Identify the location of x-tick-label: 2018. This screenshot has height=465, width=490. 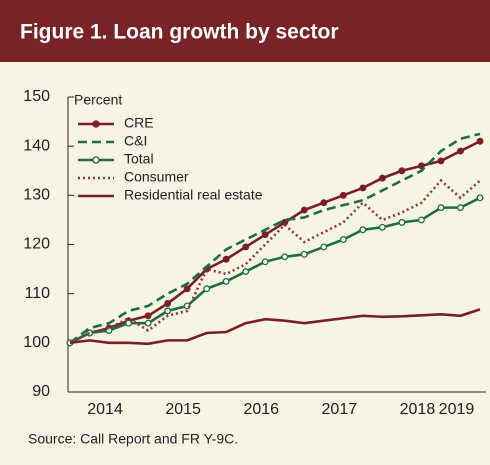
(418, 409).